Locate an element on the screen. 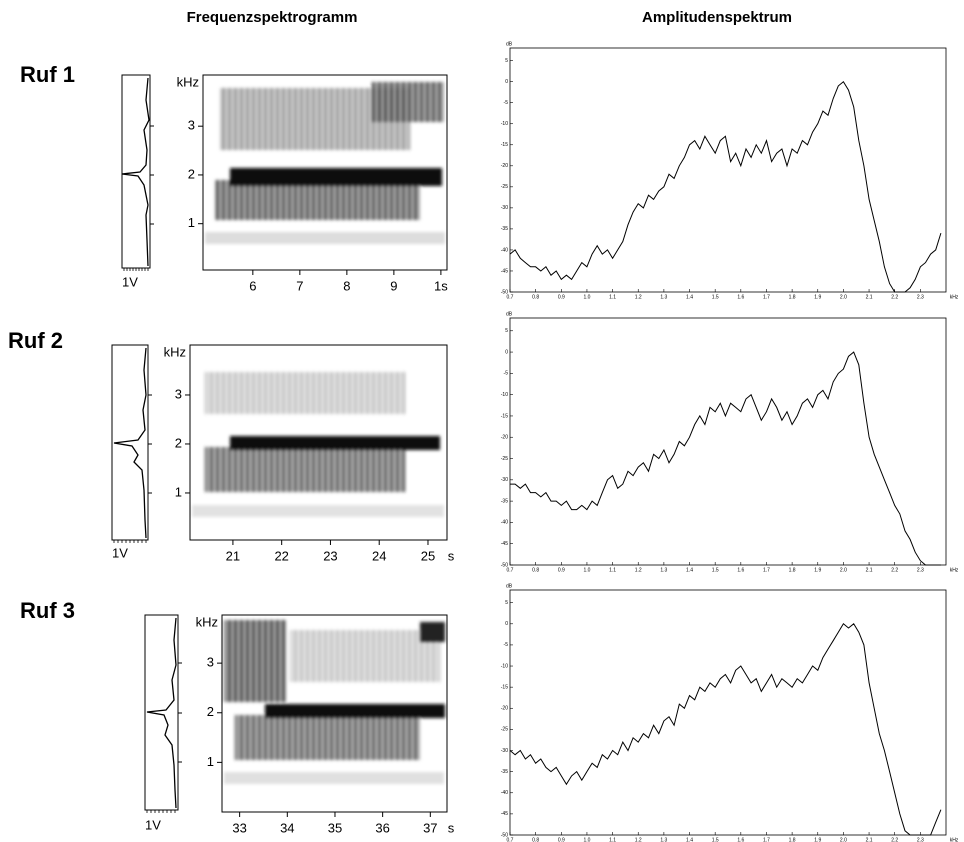 The image size is (964, 842). header: Amplitudenspektrum is located at coordinates (717, 17).